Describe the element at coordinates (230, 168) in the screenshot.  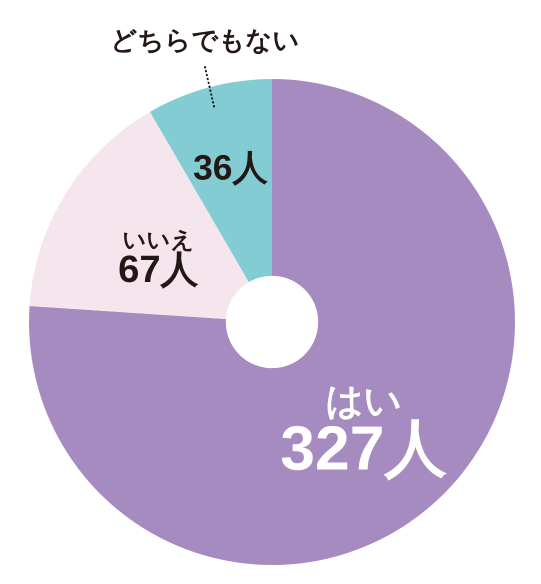
I see `data-label: 36人` at that location.